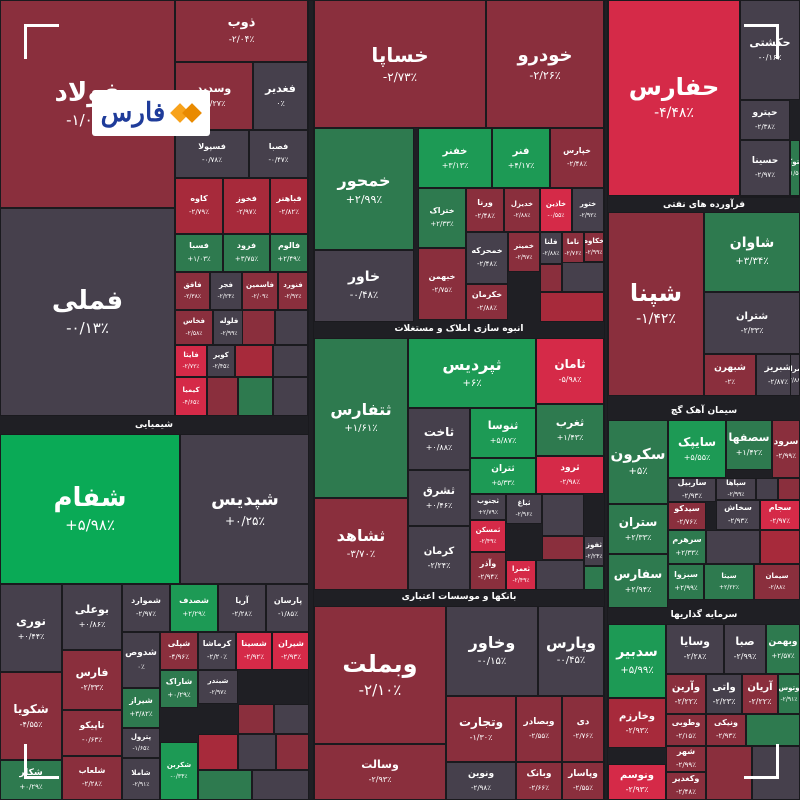 This screenshot has width=800, height=800. What do you see at coordinates (141, 708) in the screenshot?
I see `stock-tile: شیراز +۳/۸۲٪` at bounding box center [141, 708].